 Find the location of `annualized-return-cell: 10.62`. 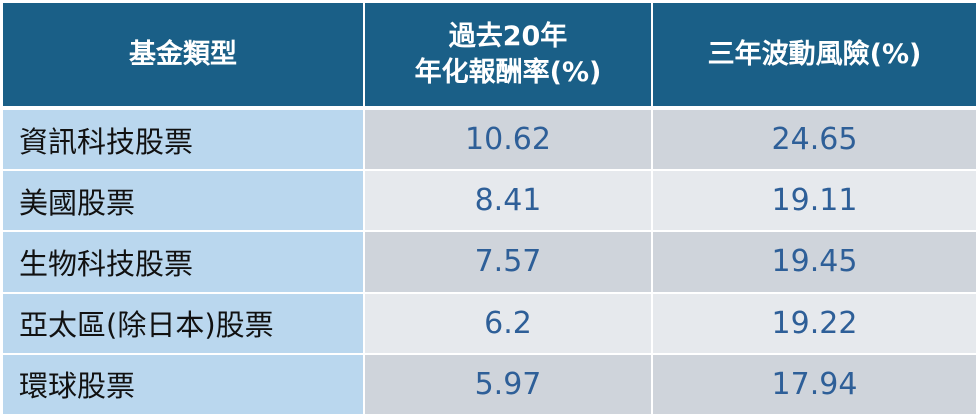

annualized-return-cell: 10.62 is located at coordinates (509, 141).